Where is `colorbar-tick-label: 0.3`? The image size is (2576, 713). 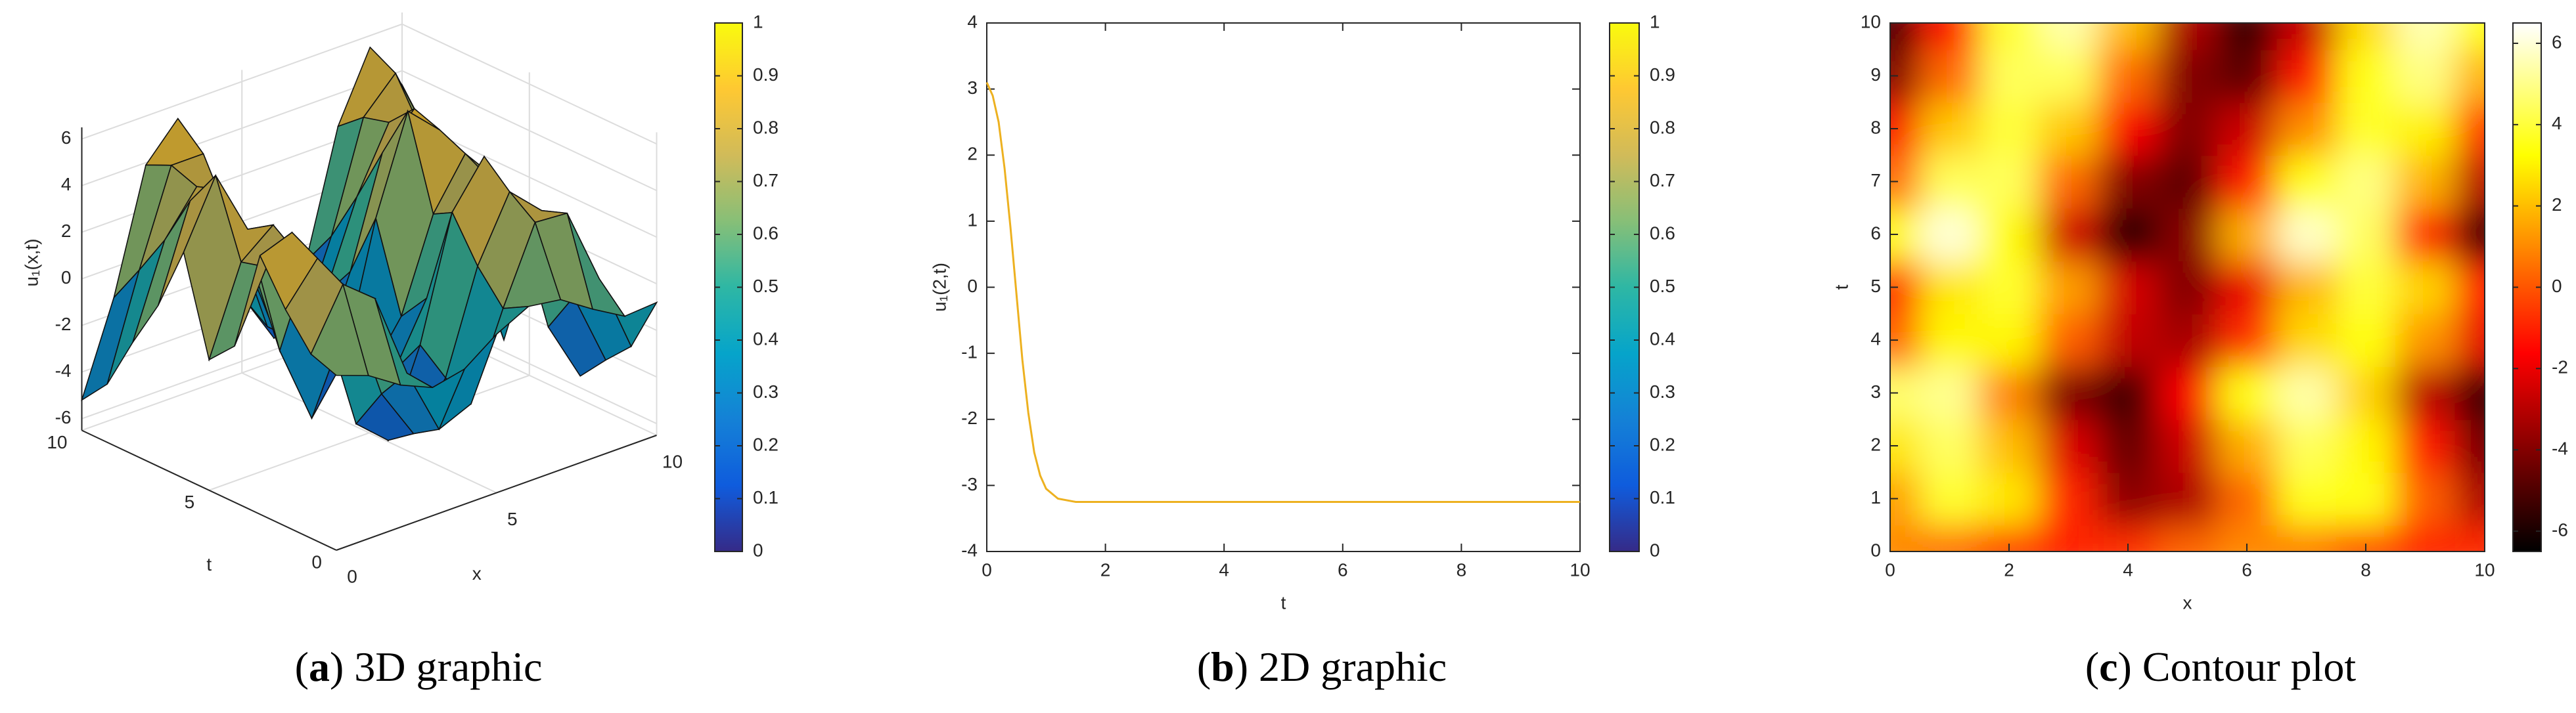 colorbar-tick-label: 0.3 is located at coordinates (1662, 391).